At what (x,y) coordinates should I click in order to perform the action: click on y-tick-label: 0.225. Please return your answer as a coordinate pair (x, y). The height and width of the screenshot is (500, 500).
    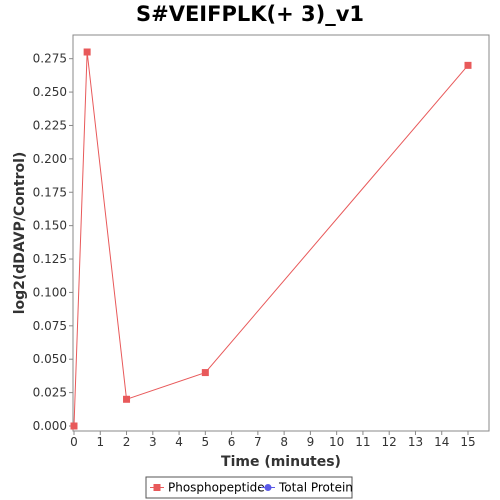
    Looking at the image, I should click on (50, 125).